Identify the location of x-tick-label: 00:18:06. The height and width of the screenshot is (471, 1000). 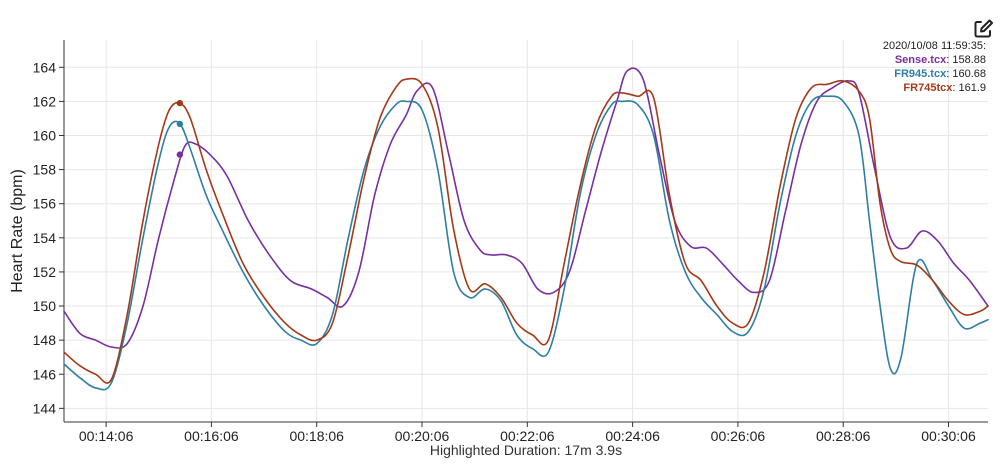
(316, 436).